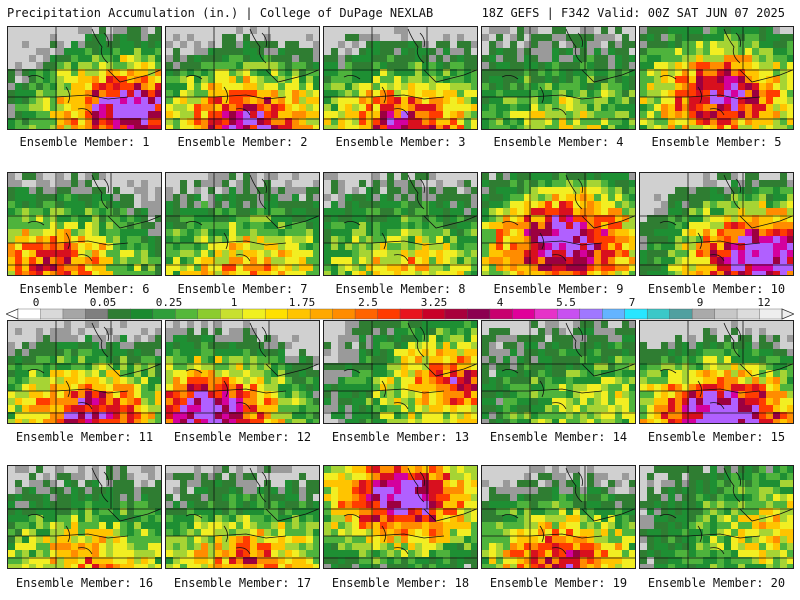  I want to click on colorbar, so click(400, 314).